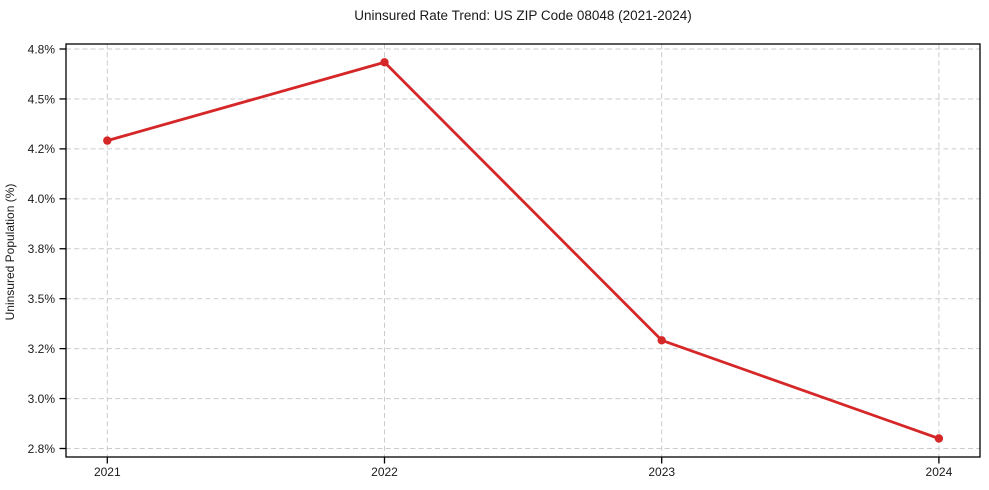 This screenshot has height=490, width=989. I want to click on x-tick-label: 2024, so click(939, 472).